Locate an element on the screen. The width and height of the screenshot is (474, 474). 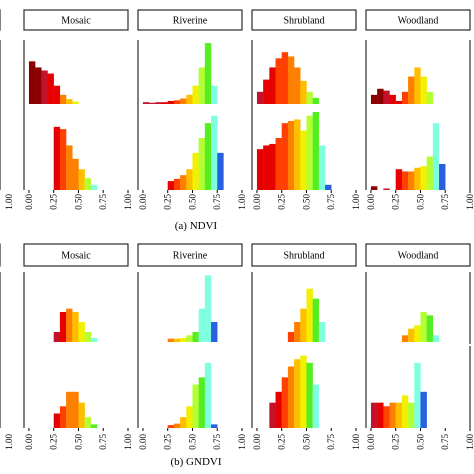
strip-header is located at coordinates (190, 20).